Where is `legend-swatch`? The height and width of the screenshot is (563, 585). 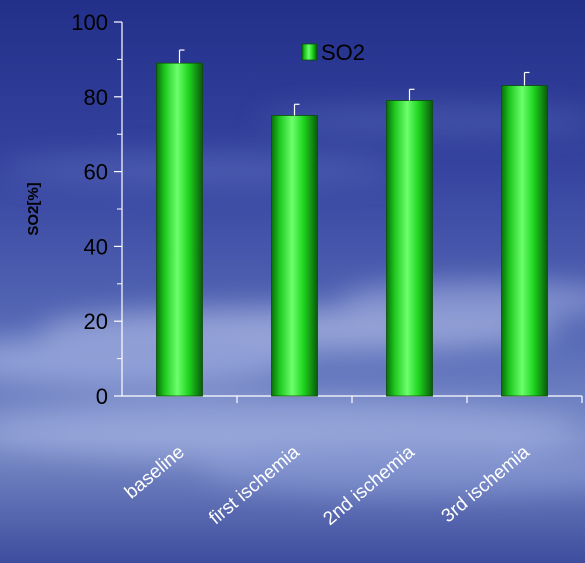
legend-swatch is located at coordinates (309, 52).